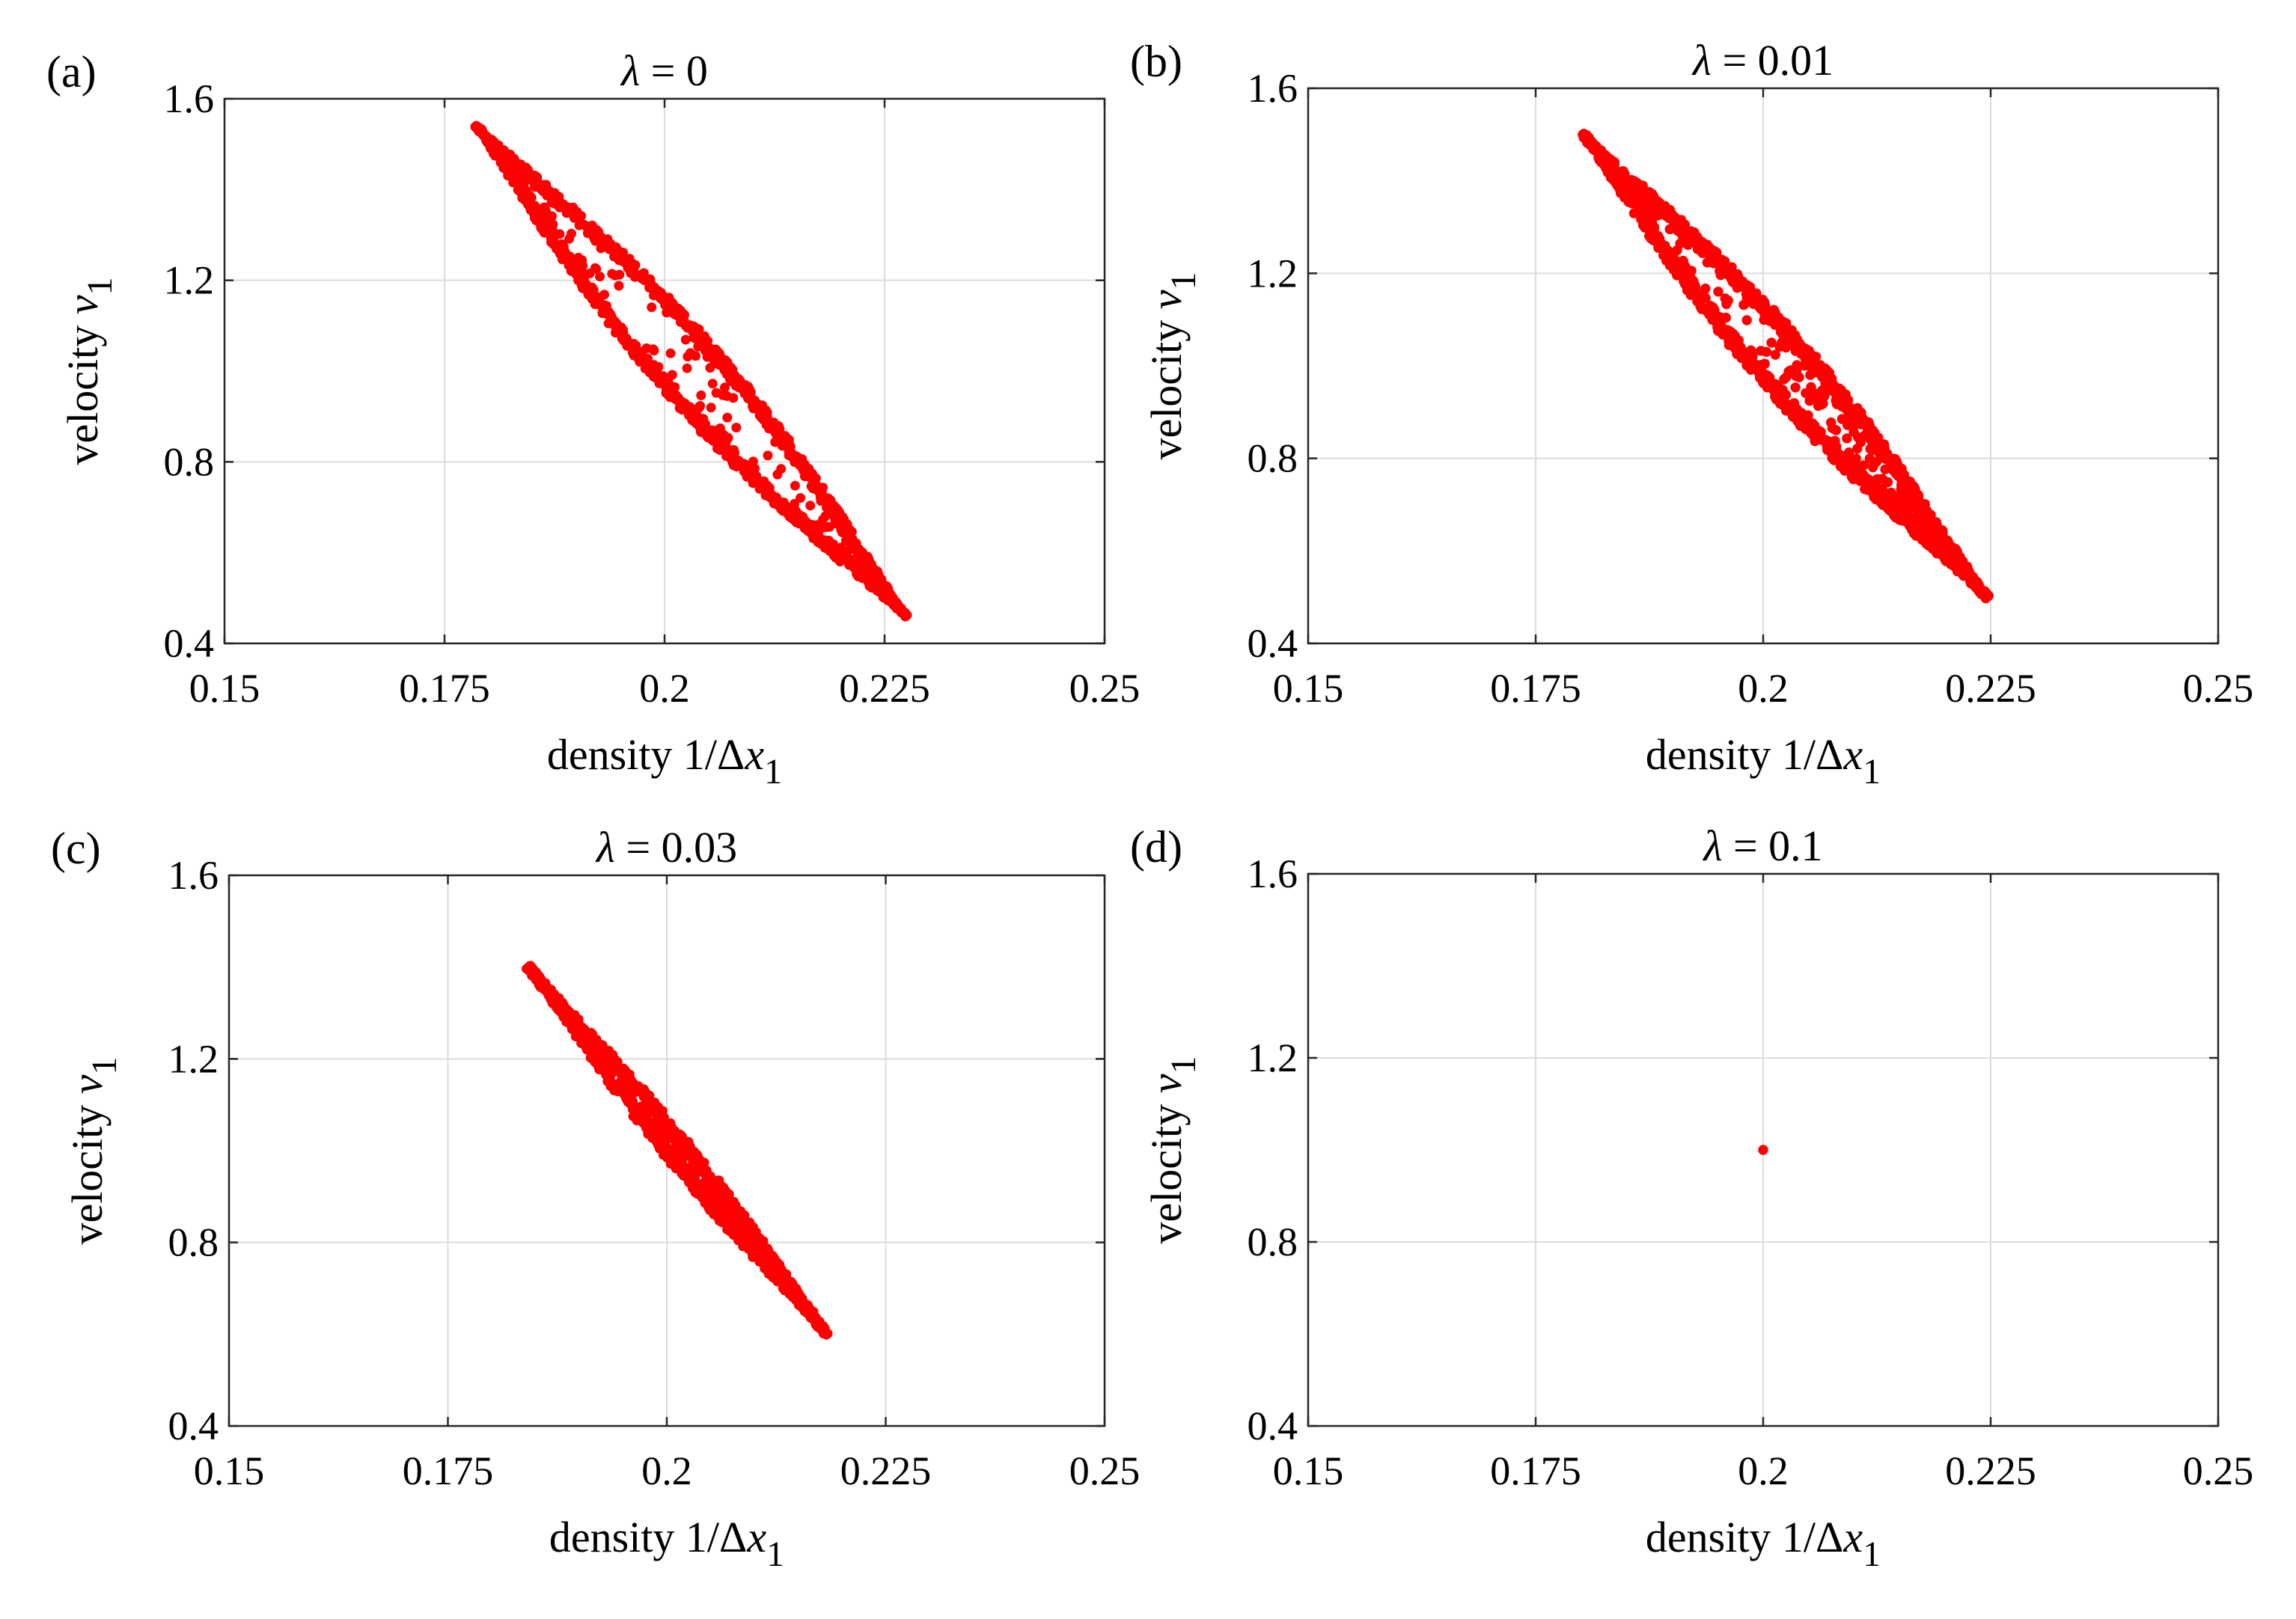  Describe the element at coordinates (664, 70) in the screenshot. I see `panel-title: λ = 0` at that location.